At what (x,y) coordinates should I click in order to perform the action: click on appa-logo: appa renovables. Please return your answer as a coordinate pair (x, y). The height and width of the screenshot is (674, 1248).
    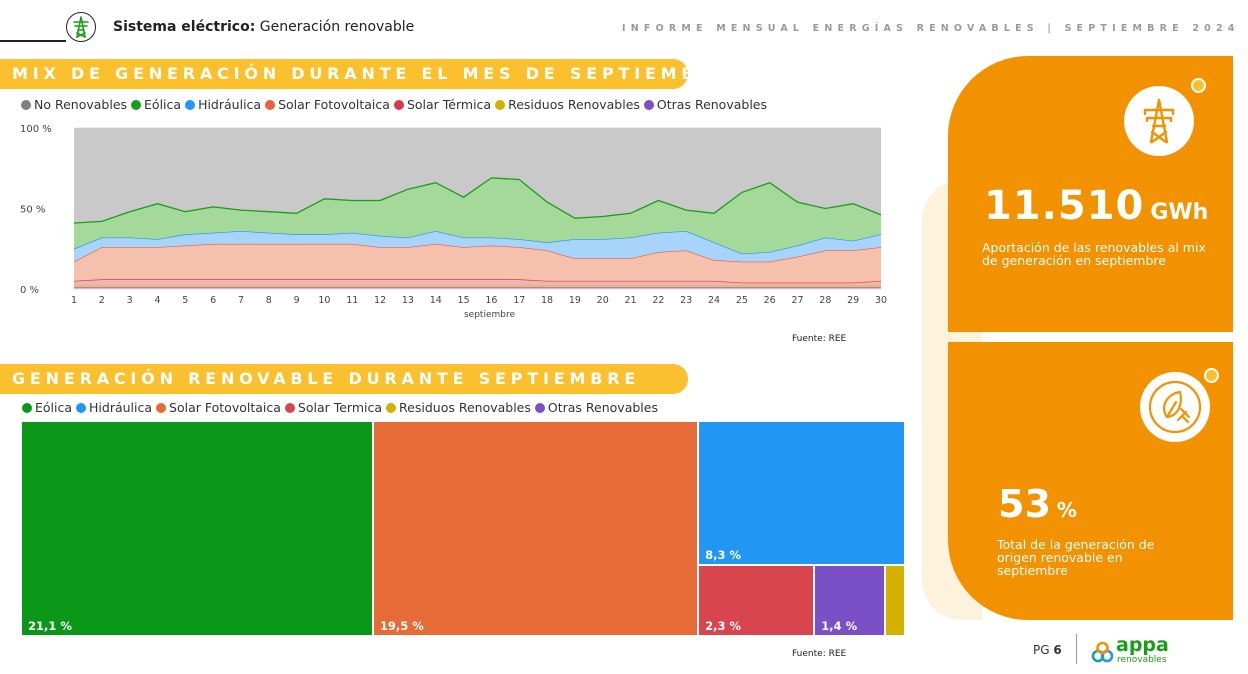
    Looking at the image, I should click on (1130, 649).